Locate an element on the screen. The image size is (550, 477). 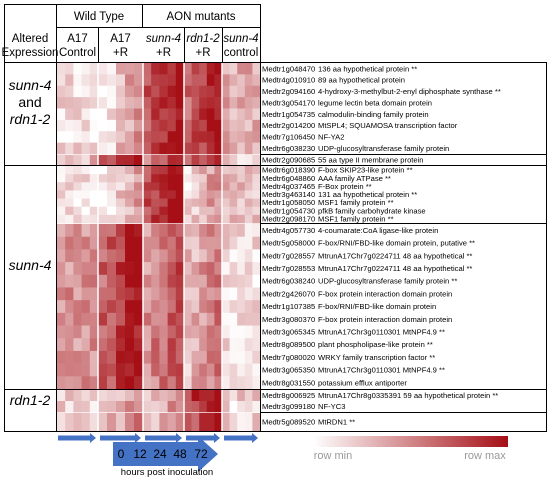
group-label: sunn-4 is located at coordinates (30, 85).